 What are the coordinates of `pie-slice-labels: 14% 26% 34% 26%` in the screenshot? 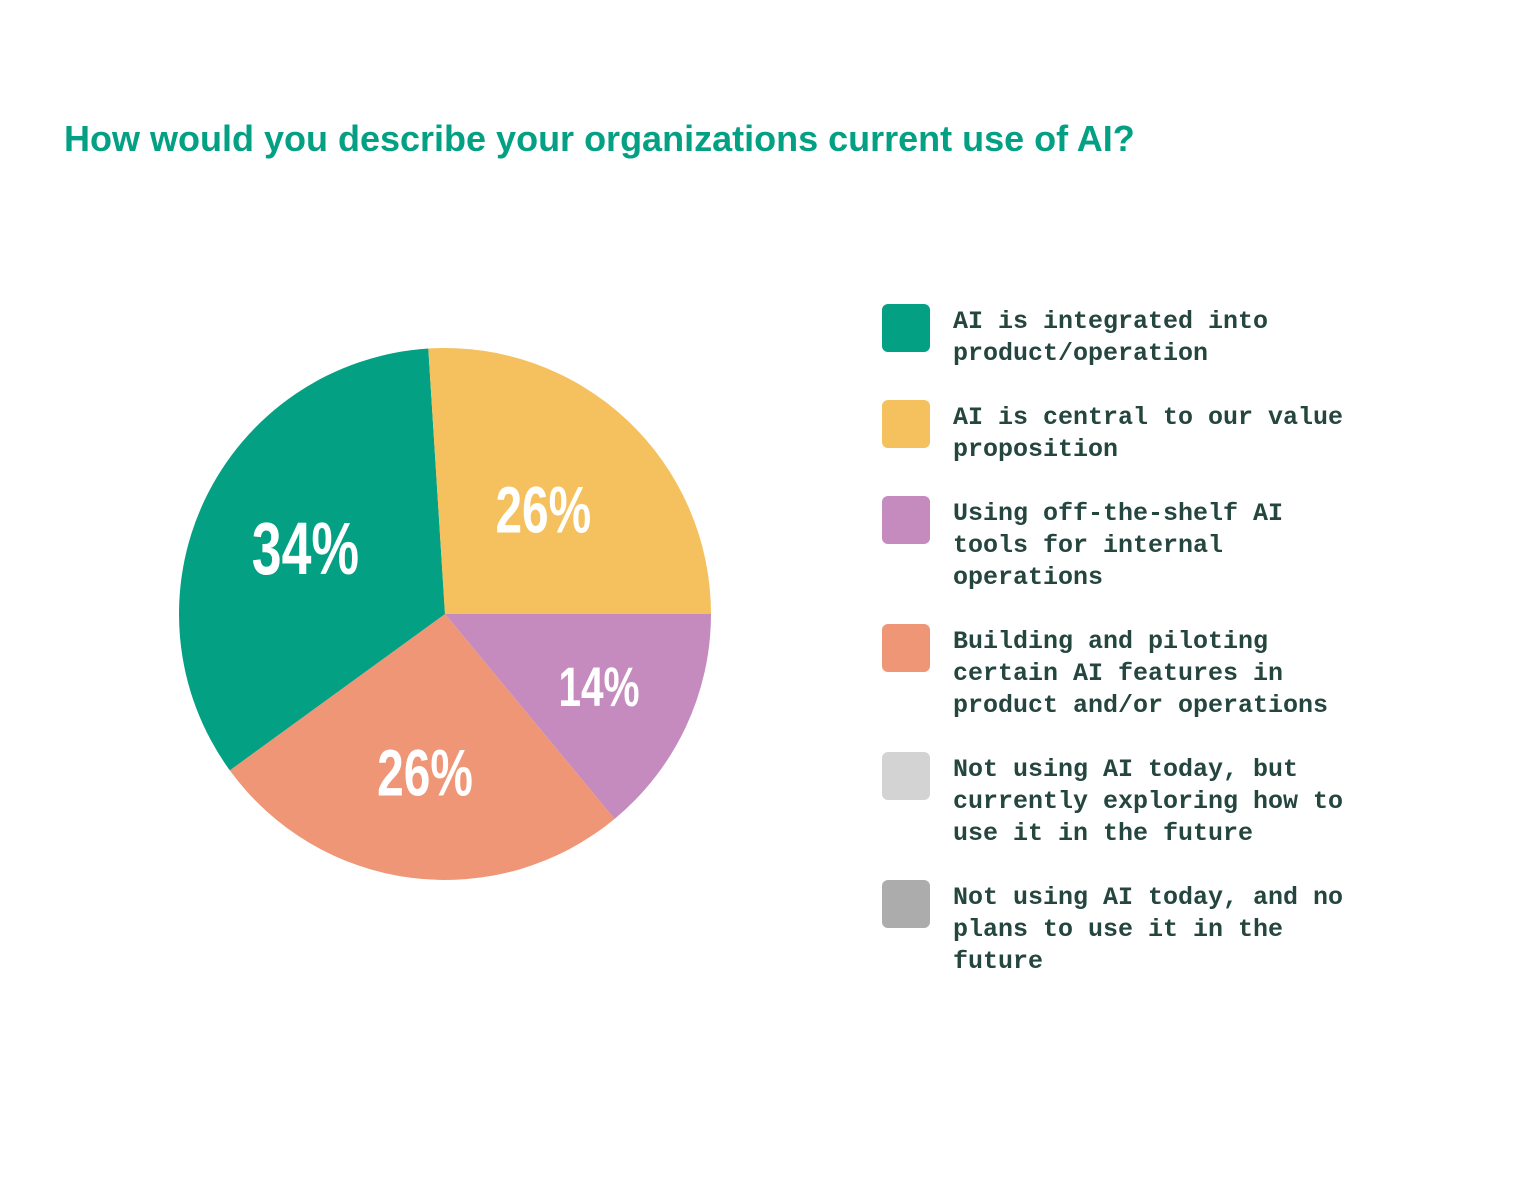 It's located at (446, 640).